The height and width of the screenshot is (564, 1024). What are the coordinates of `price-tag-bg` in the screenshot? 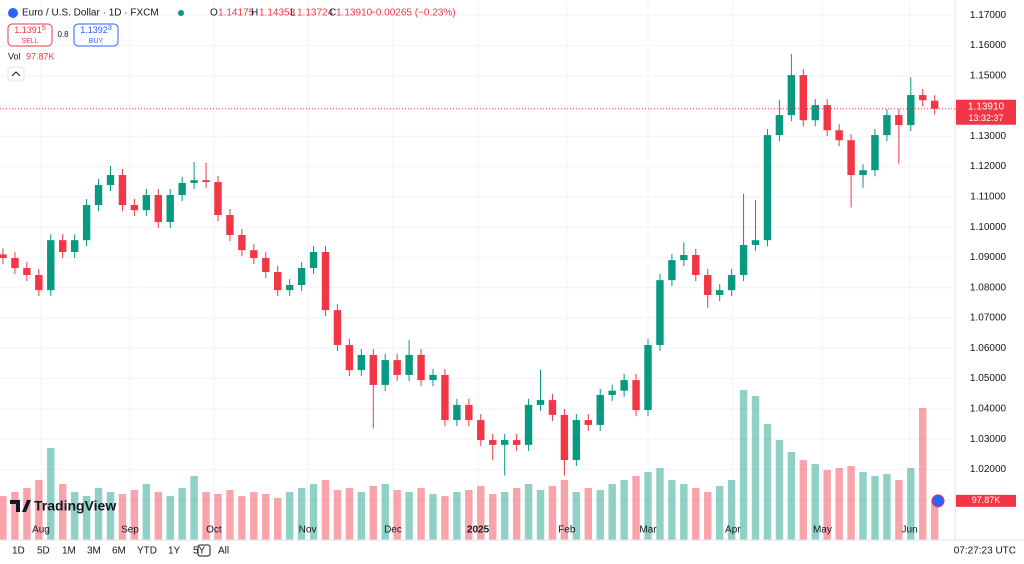 It's located at (986, 112).